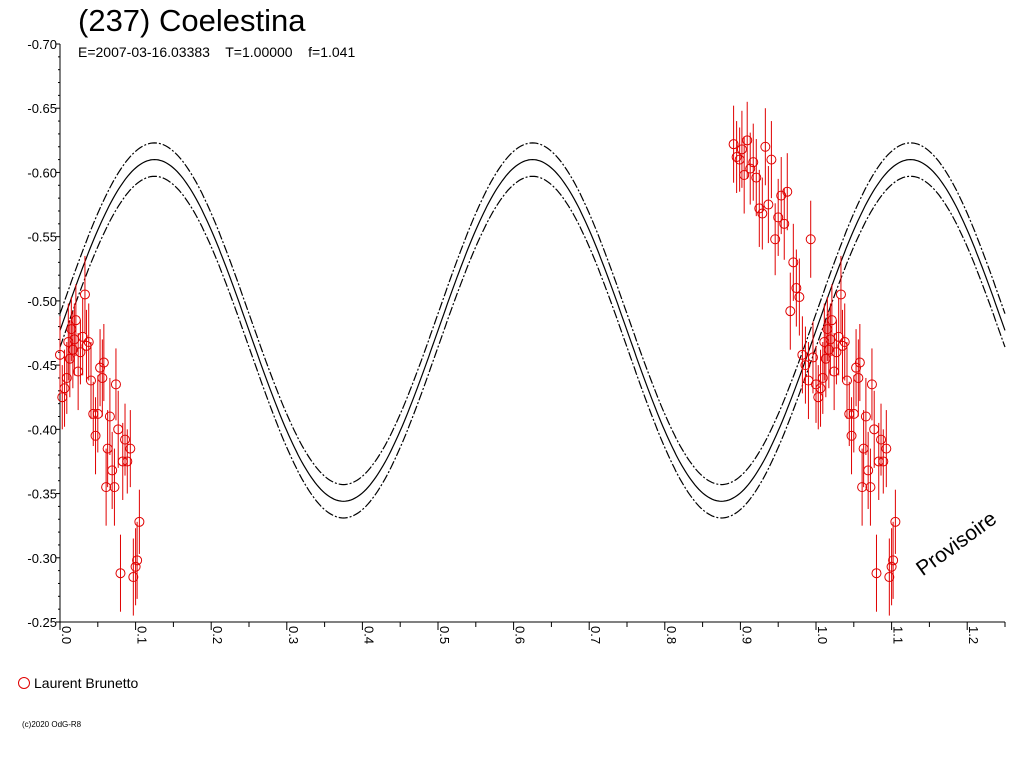  Describe the element at coordinates (671, 635) in the screenshot. I see `x-tick-label: 0.8` at that location.